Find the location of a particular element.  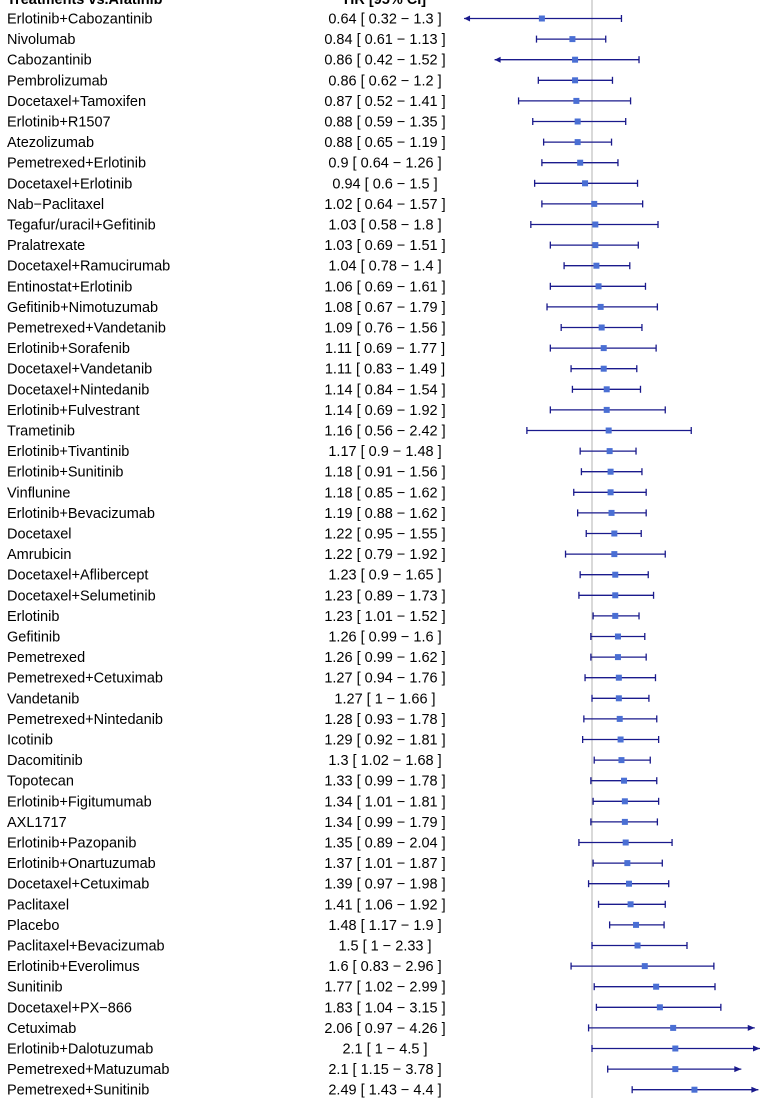

forest-row: Trametinib 1.16 [ 0.56 − 2.42 ] is located at coordinates (349, 432).